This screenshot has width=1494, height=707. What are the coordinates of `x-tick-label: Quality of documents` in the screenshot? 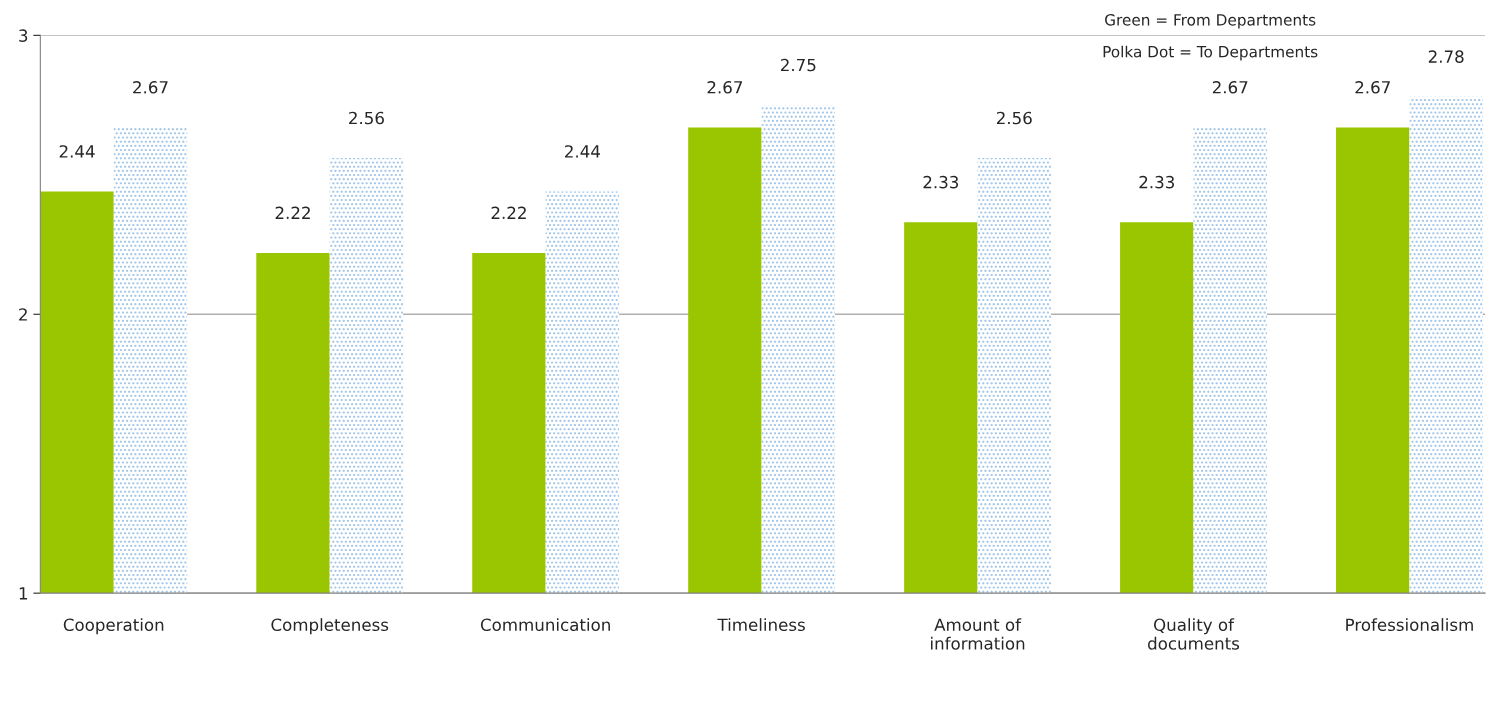 It's located at (1194, 634).